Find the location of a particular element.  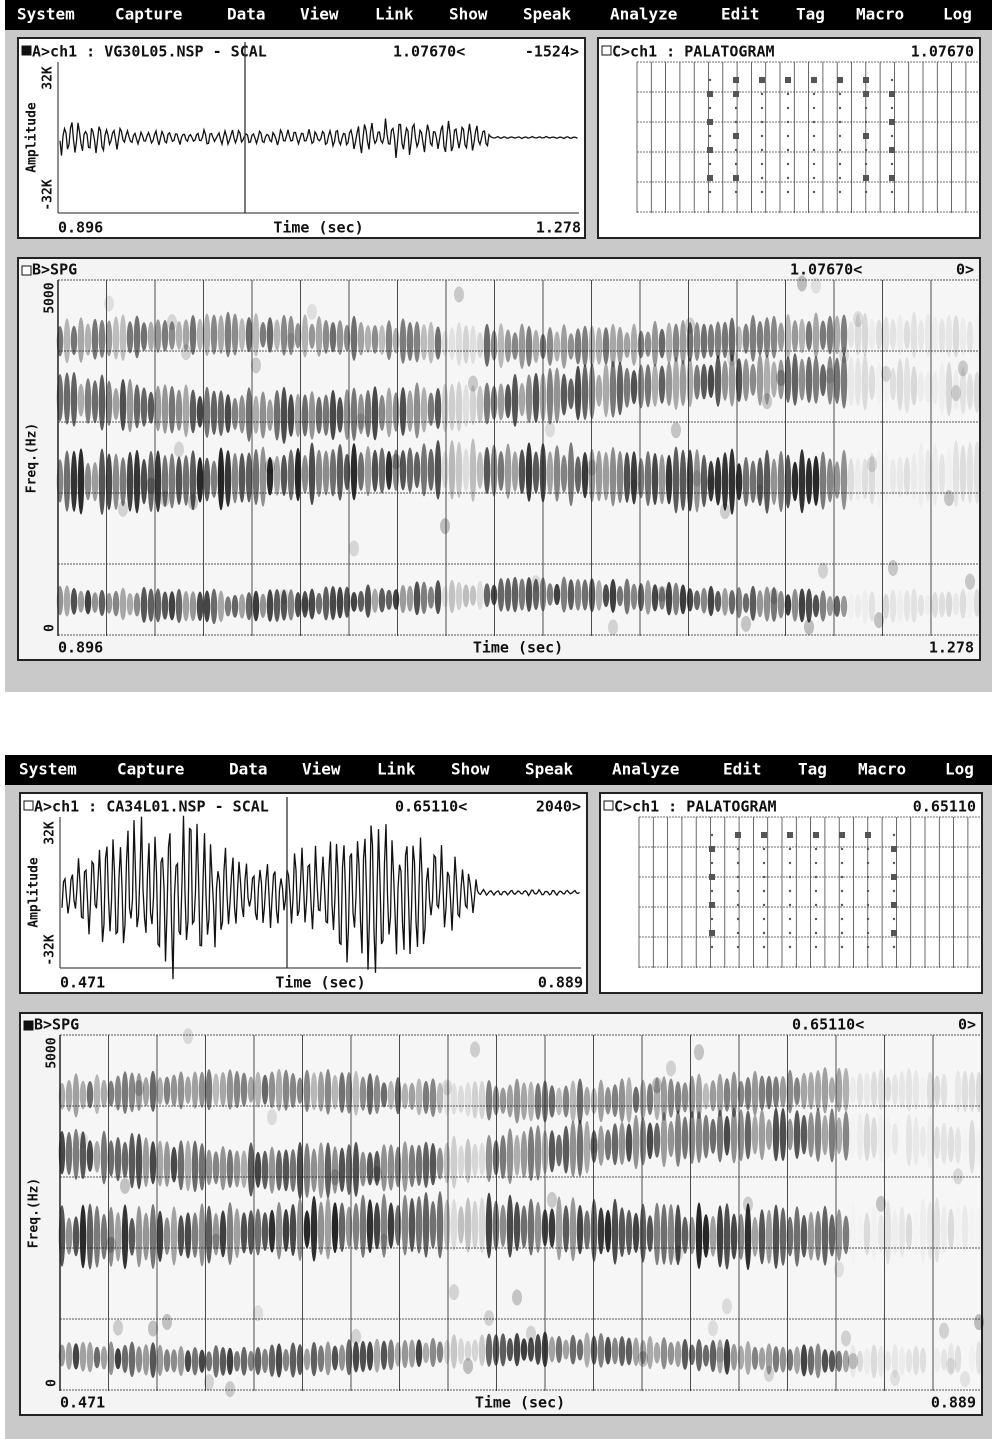

y-axis-top: 32K is located at coordinates (48, 78).